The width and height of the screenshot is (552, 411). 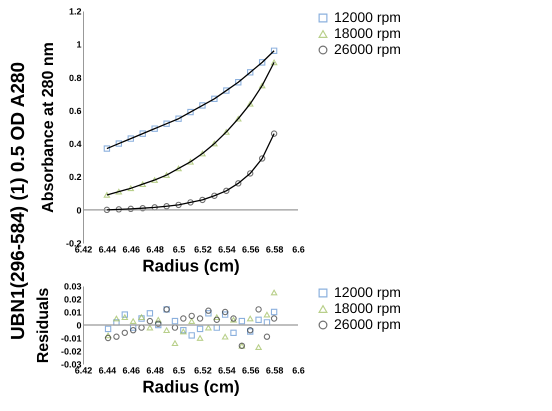 What do you see at coordinates (275, 371) in the screenshot?
I see `x-tick-label: 6.58` at bounding box center [275, 371].